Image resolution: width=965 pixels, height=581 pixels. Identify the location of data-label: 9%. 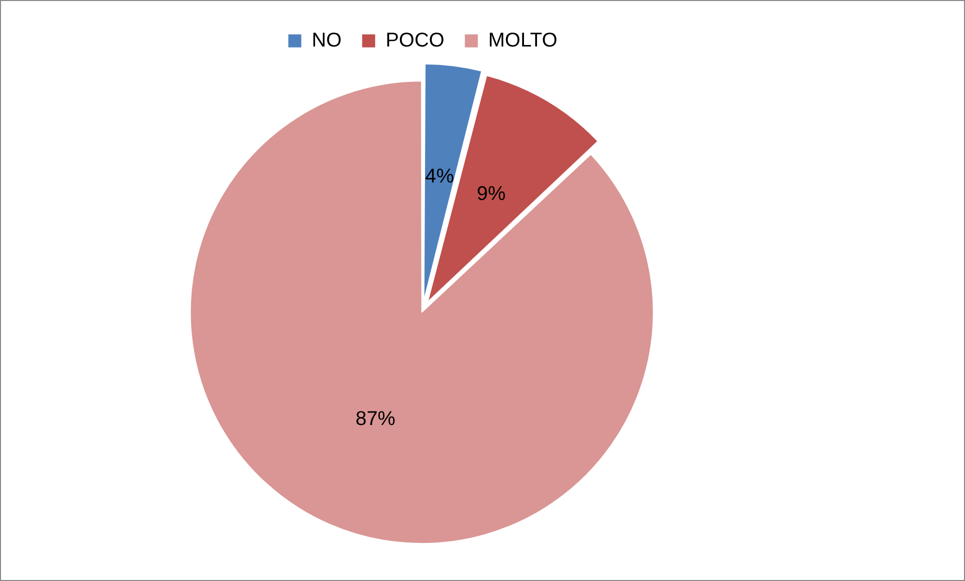
(491, 194).